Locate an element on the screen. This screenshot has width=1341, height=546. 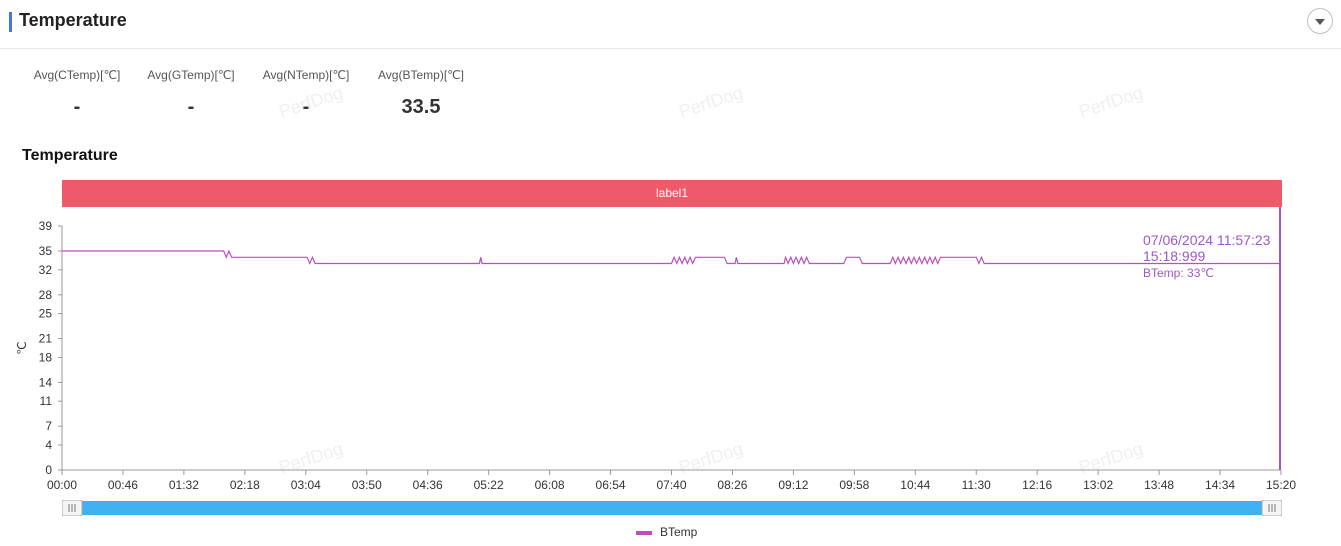
x-tick-label: 10:44 is located at coordinates (915, 485).